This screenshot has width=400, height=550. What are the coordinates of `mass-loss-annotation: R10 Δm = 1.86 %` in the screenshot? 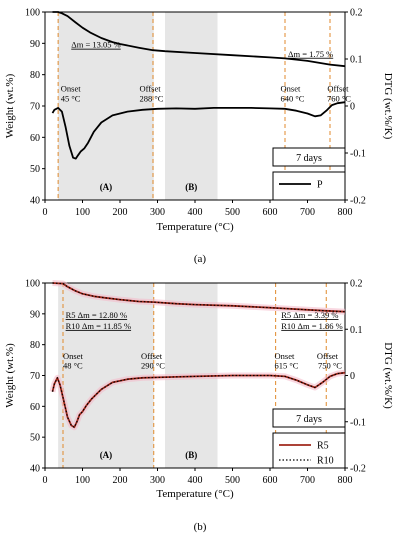 It's located at (312, 326).